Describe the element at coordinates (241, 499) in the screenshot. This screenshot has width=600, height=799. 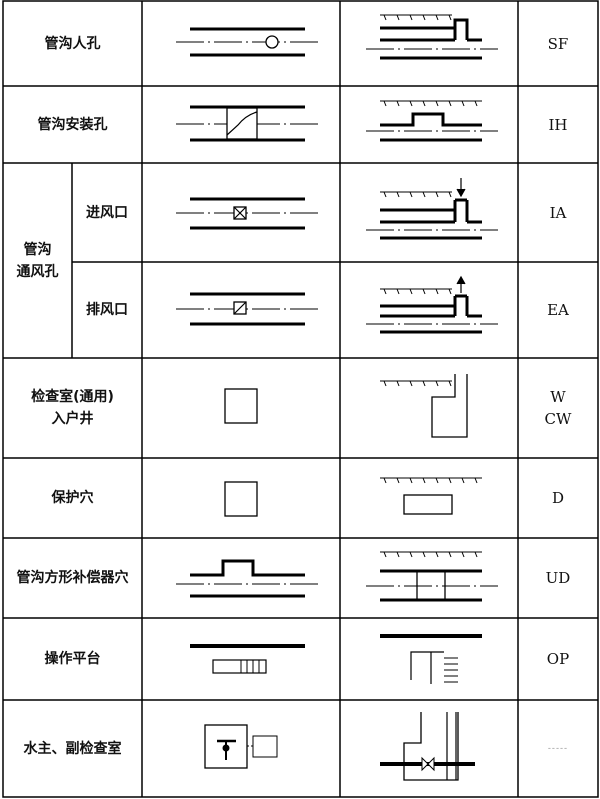
I see `row-6-plan-symbol` at that location.